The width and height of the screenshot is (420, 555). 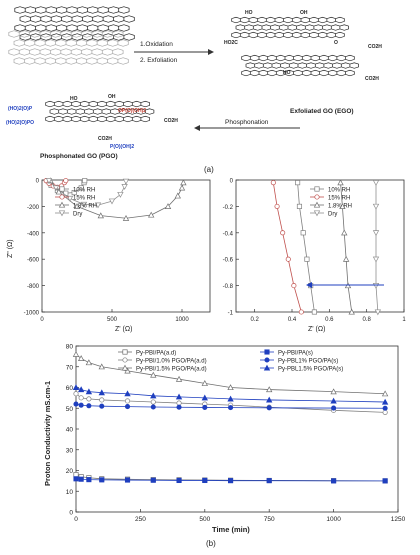 What do you see at coordinates (74, 23) in the screenshot?
I see `graphite-layer-top` at bounding box center [74, 23].